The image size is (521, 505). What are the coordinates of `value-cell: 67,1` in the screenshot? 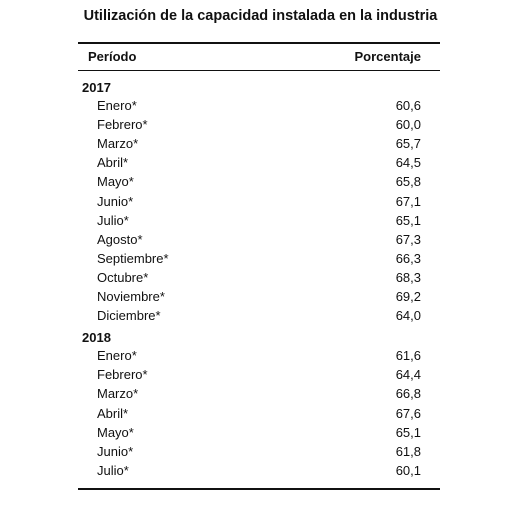 It's located at (408, 201).